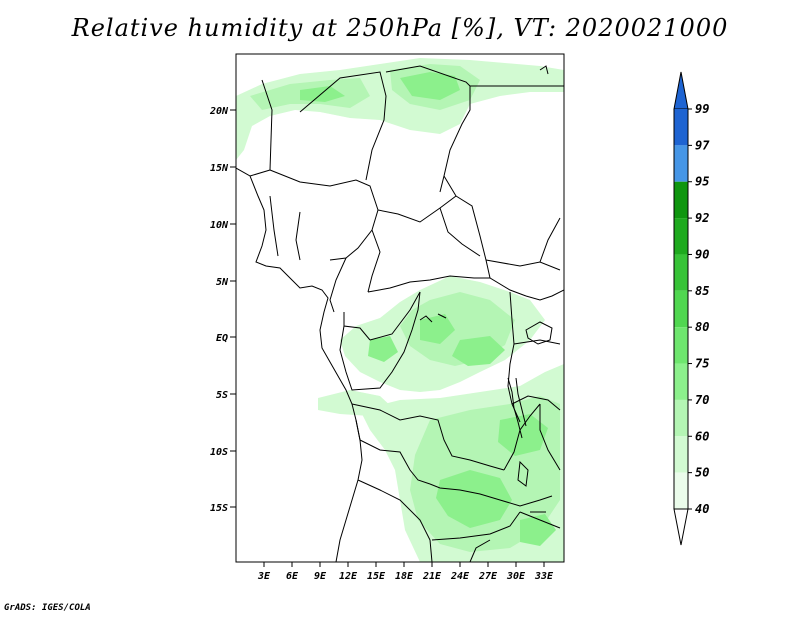 The height and width of the screenshot is (618, 800). What do you see at coordinates (219, 452) in the screenshot?
I see `lat-label: 10S` at bounding box center [219, 452].